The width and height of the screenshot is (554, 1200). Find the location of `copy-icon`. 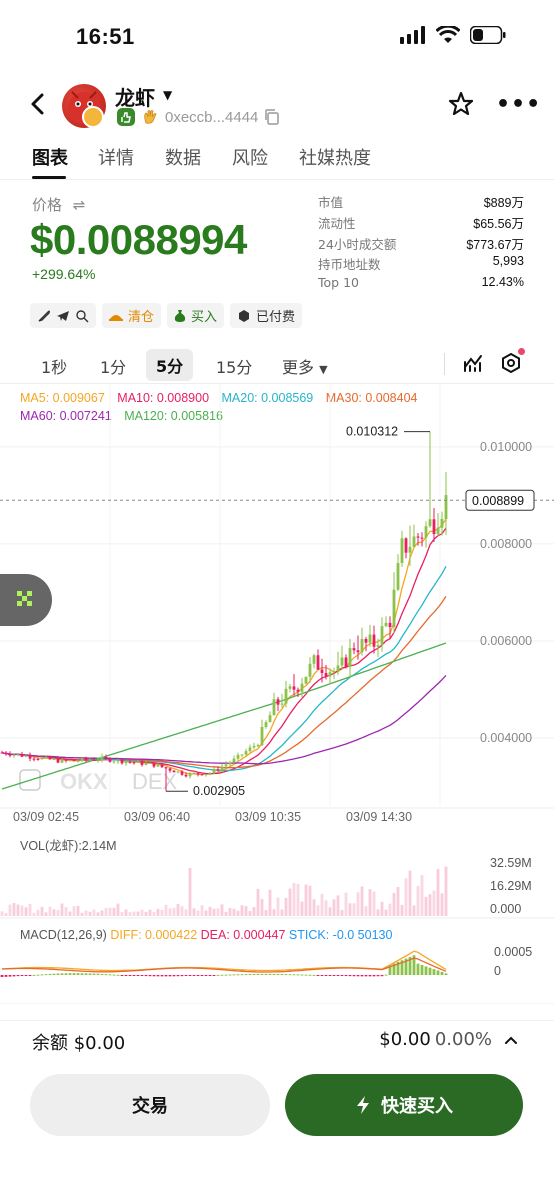

copy-icon is located at coordinates (272, 117).